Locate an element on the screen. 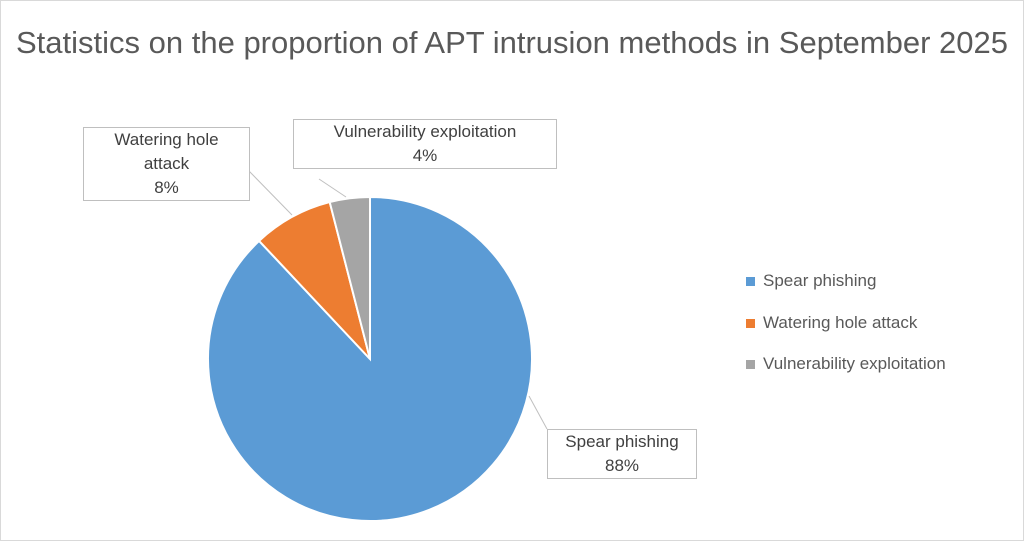 The width and height of the screenshot is (1024, 541). legend-item-watering-hole: Watering hole attack is located at coordinates (831, 323).